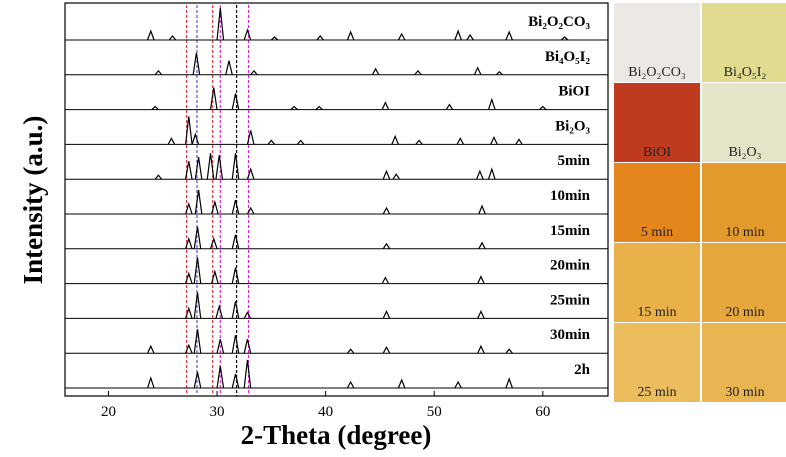 This screenshot has width=786, height=457. Describe the element at coordinates (656, 392) in the screenshot. I see `photo-label: 25 min` at that location.